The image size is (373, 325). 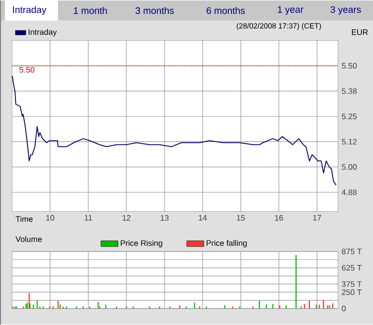 I want to click on text: 3 months, so click(x=155, y=10).